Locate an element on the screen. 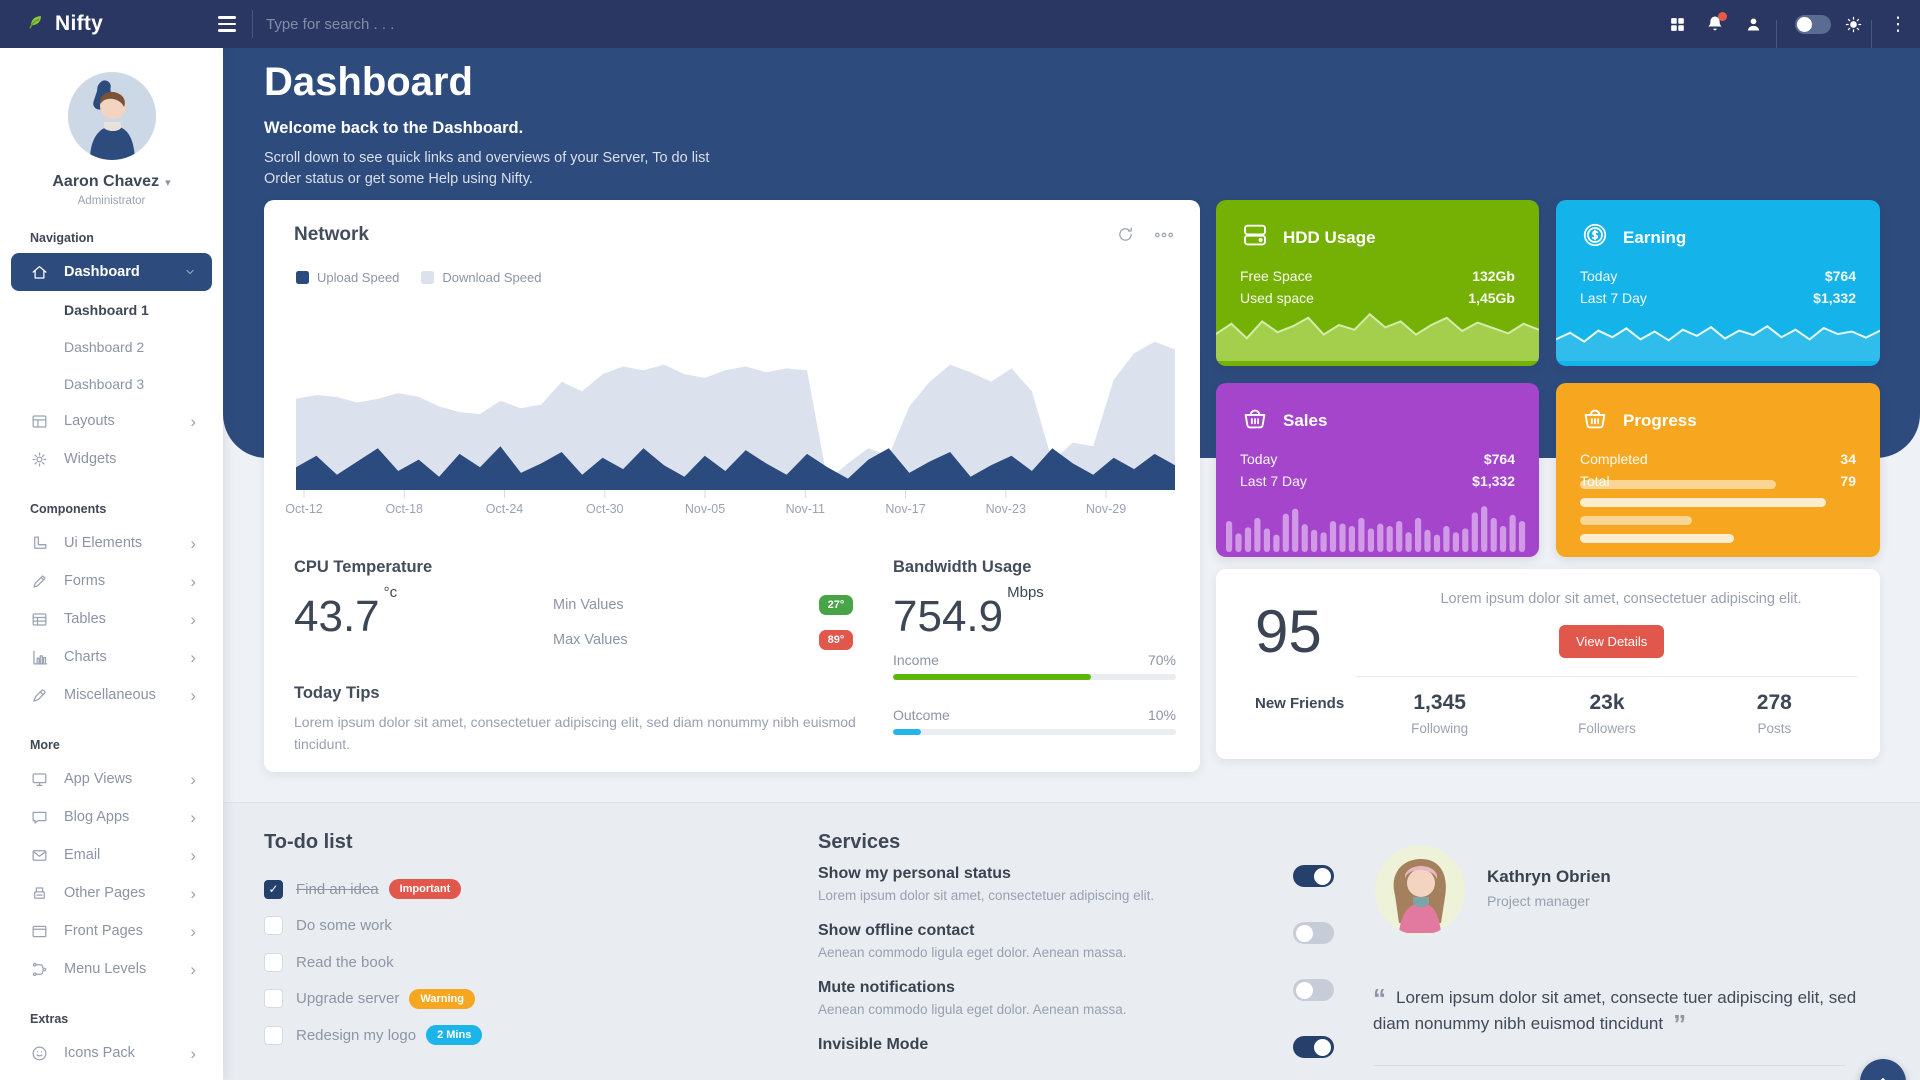  notifications-bell-icon is located at coordinates (1715, 24).